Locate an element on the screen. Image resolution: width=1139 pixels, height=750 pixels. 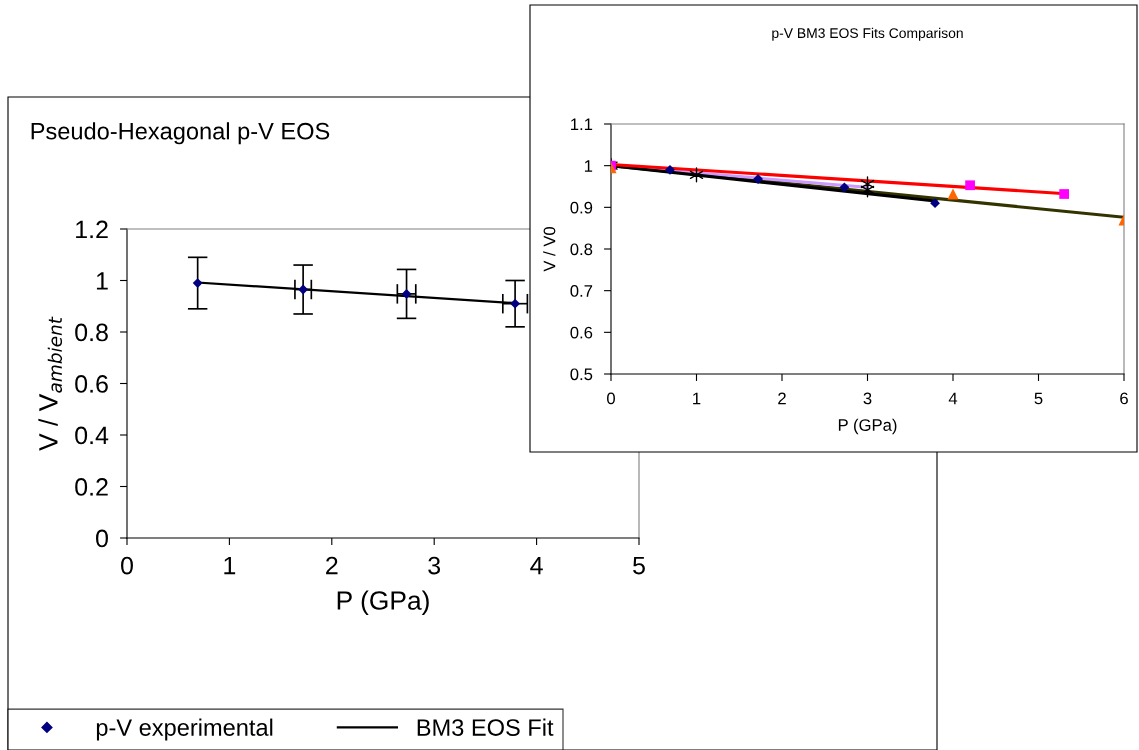
y-tick-label: 0.2 is located at coordinates (91, 487).